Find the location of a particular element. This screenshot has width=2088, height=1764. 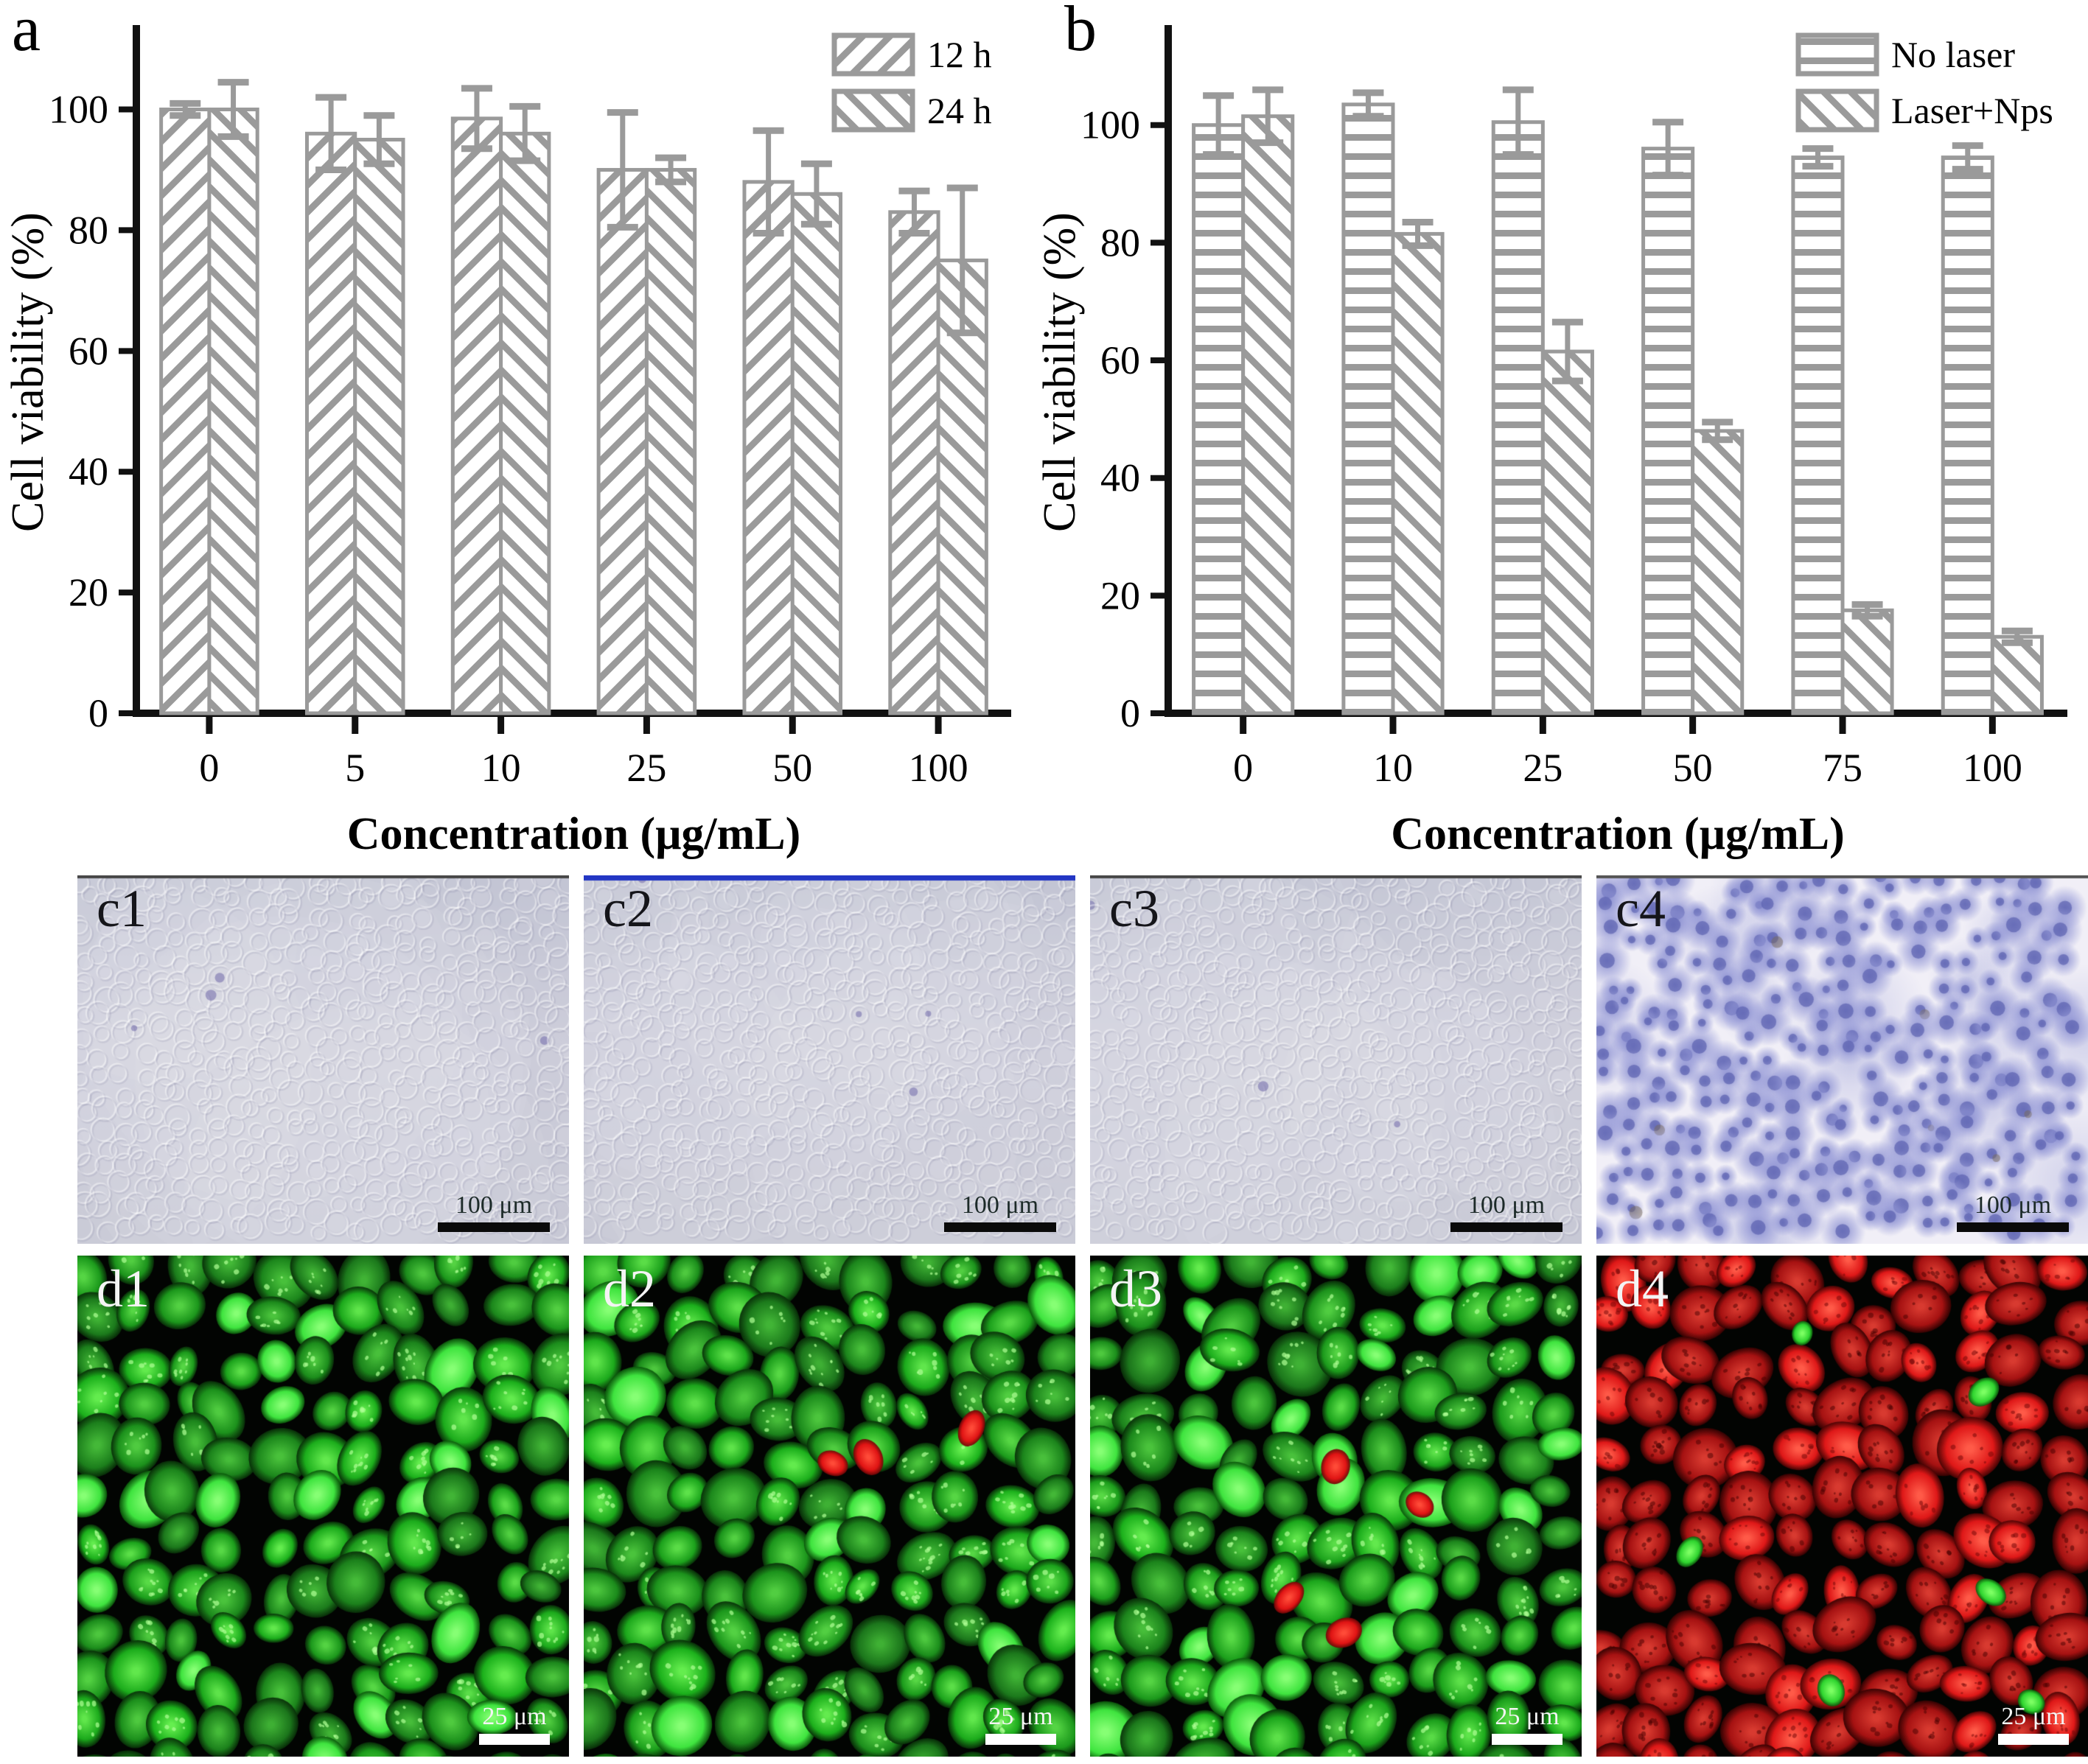

micrograph-c1: c1 100 μm is located at coordinates (323, 1059).